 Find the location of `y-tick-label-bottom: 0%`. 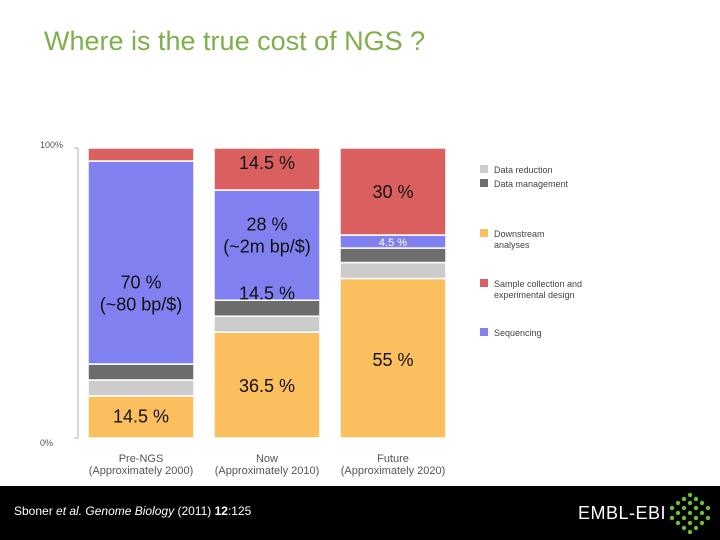

y-tick-label-bottom: 0% is located at coordinates (46, 443).